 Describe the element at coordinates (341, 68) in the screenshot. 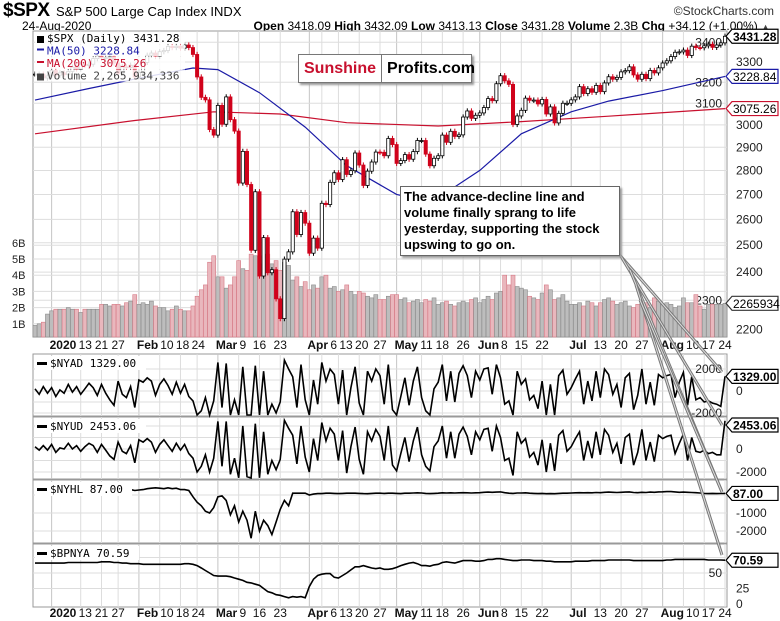

I see `logo-part-sunshine: Sunshine` at that location.